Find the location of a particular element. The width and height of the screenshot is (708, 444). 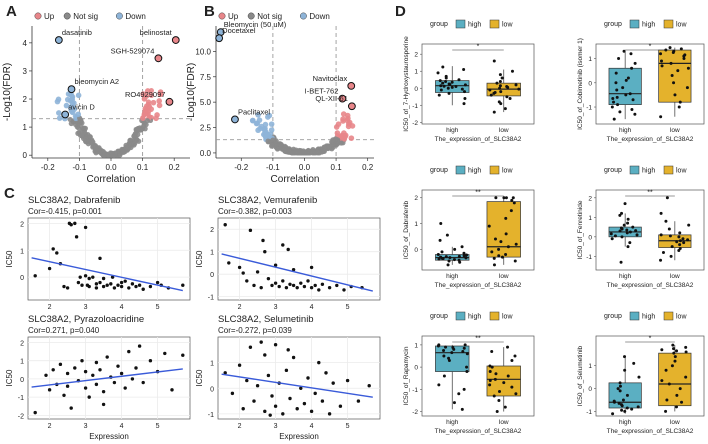

box-low is located at coordinates (675, 76).